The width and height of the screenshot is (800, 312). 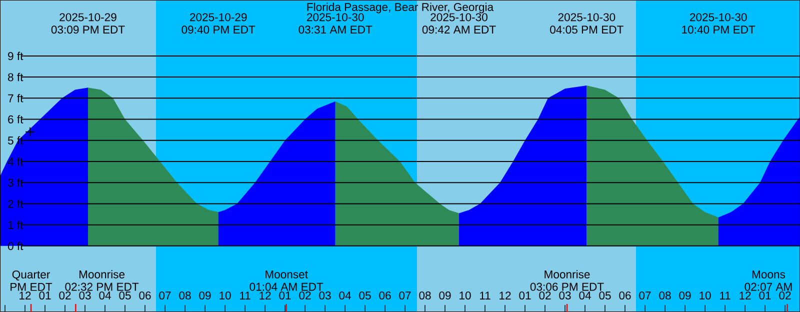 What do you see at coordinates (16, 77) in the screenshot?
I see `y-tick-label: 8 ft` at bounding box center [16, 77].